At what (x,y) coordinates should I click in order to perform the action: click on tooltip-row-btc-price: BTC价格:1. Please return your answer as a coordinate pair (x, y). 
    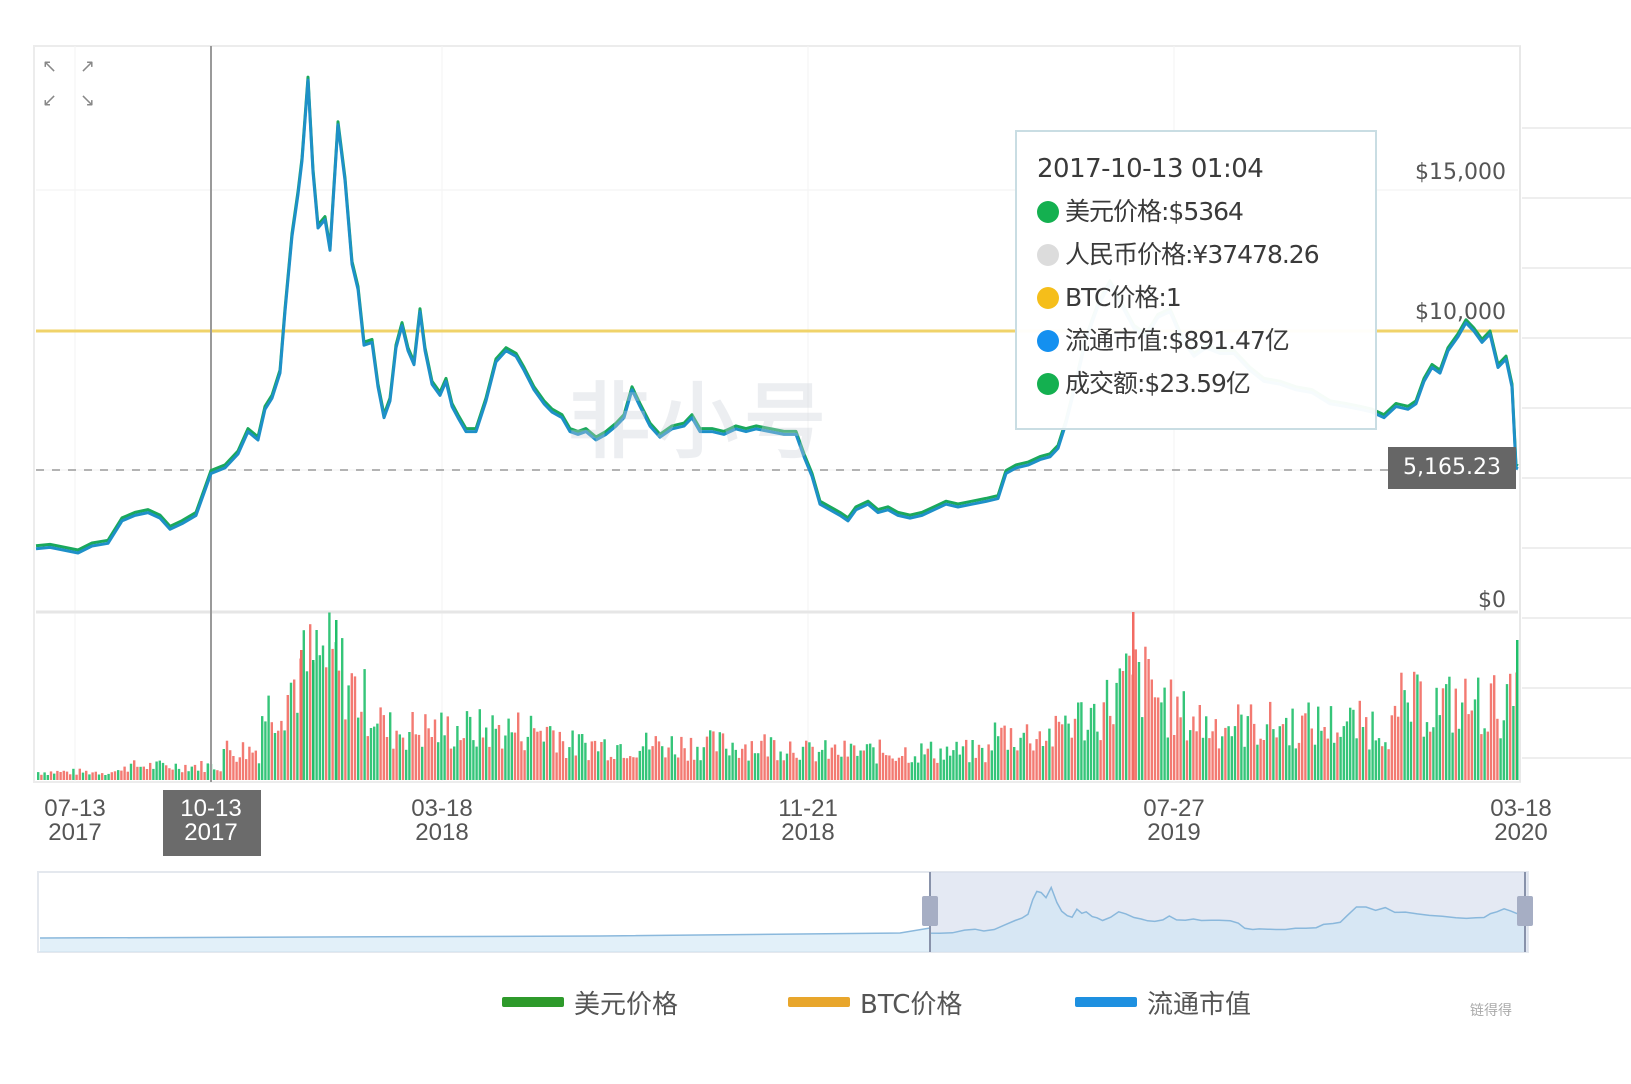
    Looking at the image, I should click on (1206, 297).